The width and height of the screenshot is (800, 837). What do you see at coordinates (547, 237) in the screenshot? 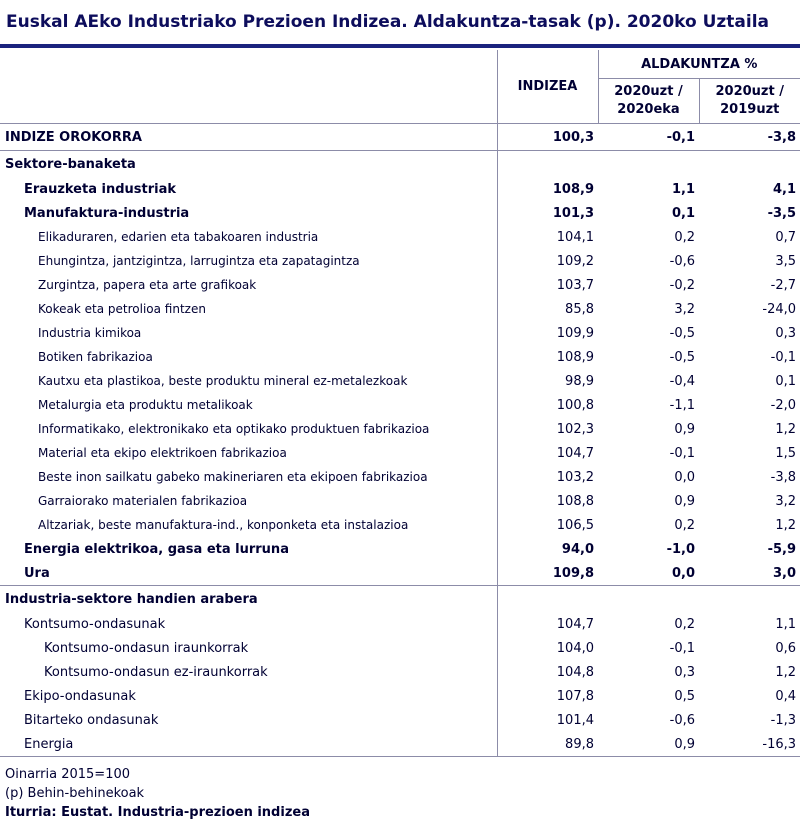
I see `row-indizea: 104,1` at bounding box center [547, 237].